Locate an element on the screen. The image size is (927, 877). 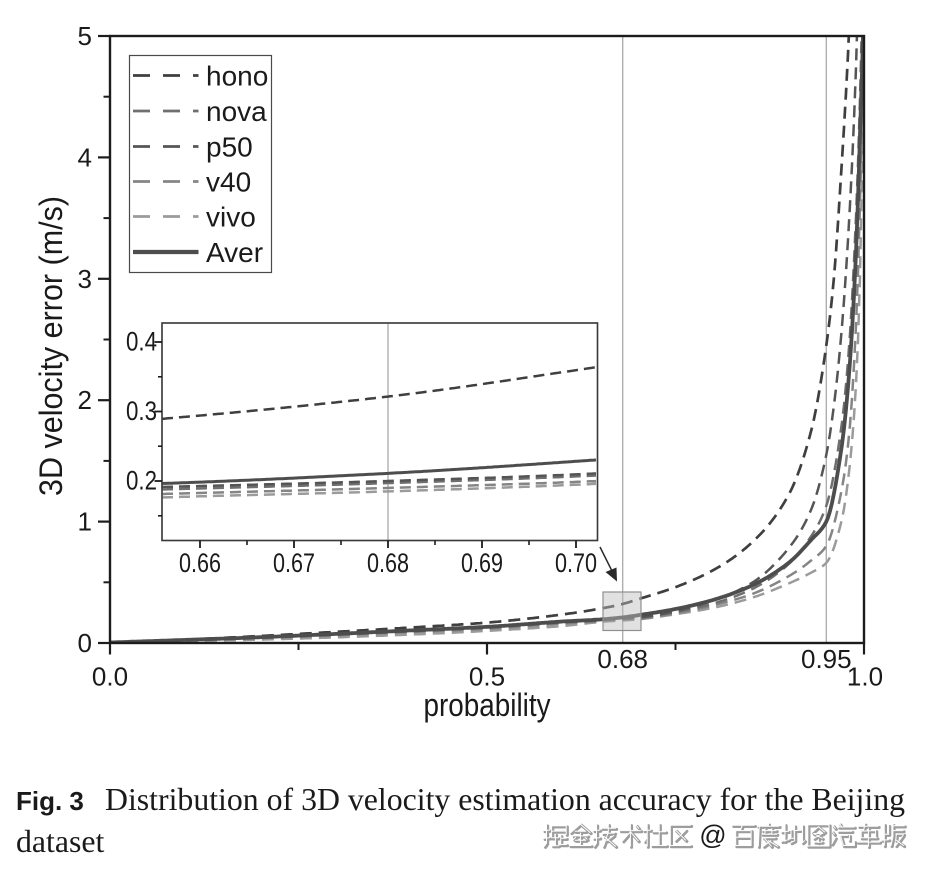
svg-text: 0.95 is located at coordinates (826, 659).